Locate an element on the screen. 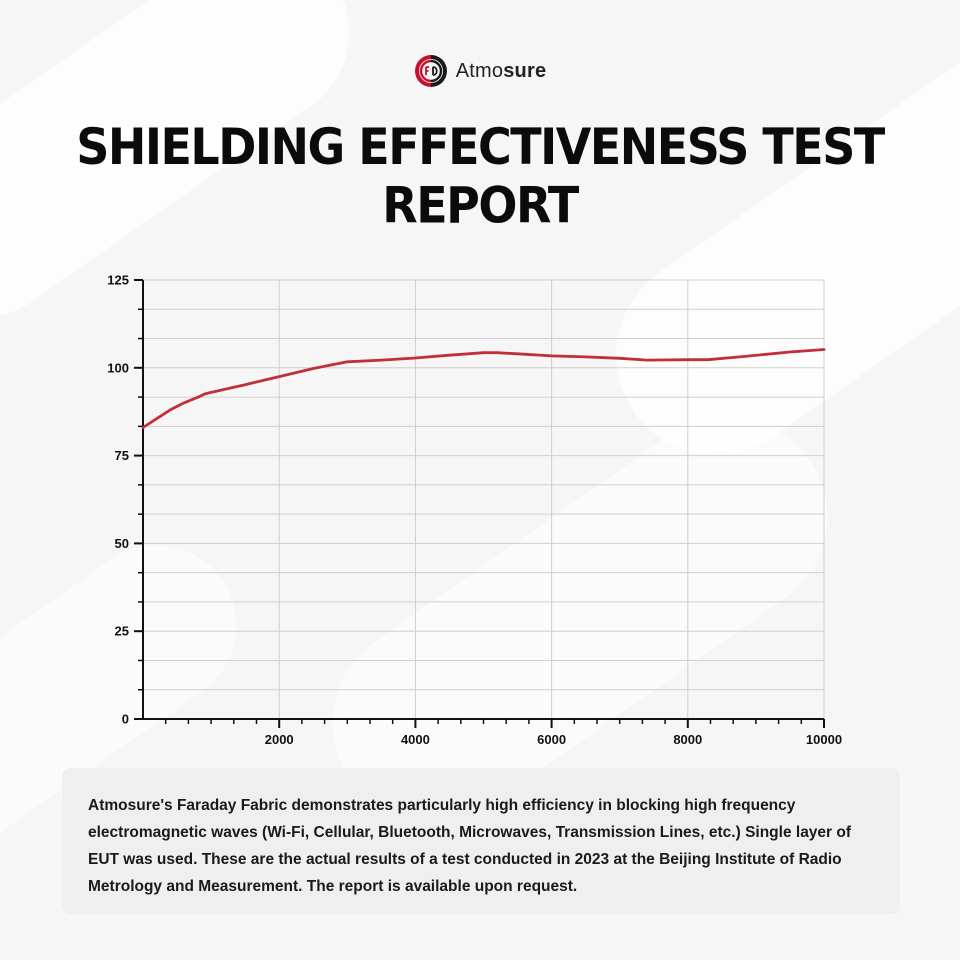 This screenshot has width=960, height=960. page-title: SHIELDING EFFECTIVENESS TEST REPORT is located at coordinates (480, 176).